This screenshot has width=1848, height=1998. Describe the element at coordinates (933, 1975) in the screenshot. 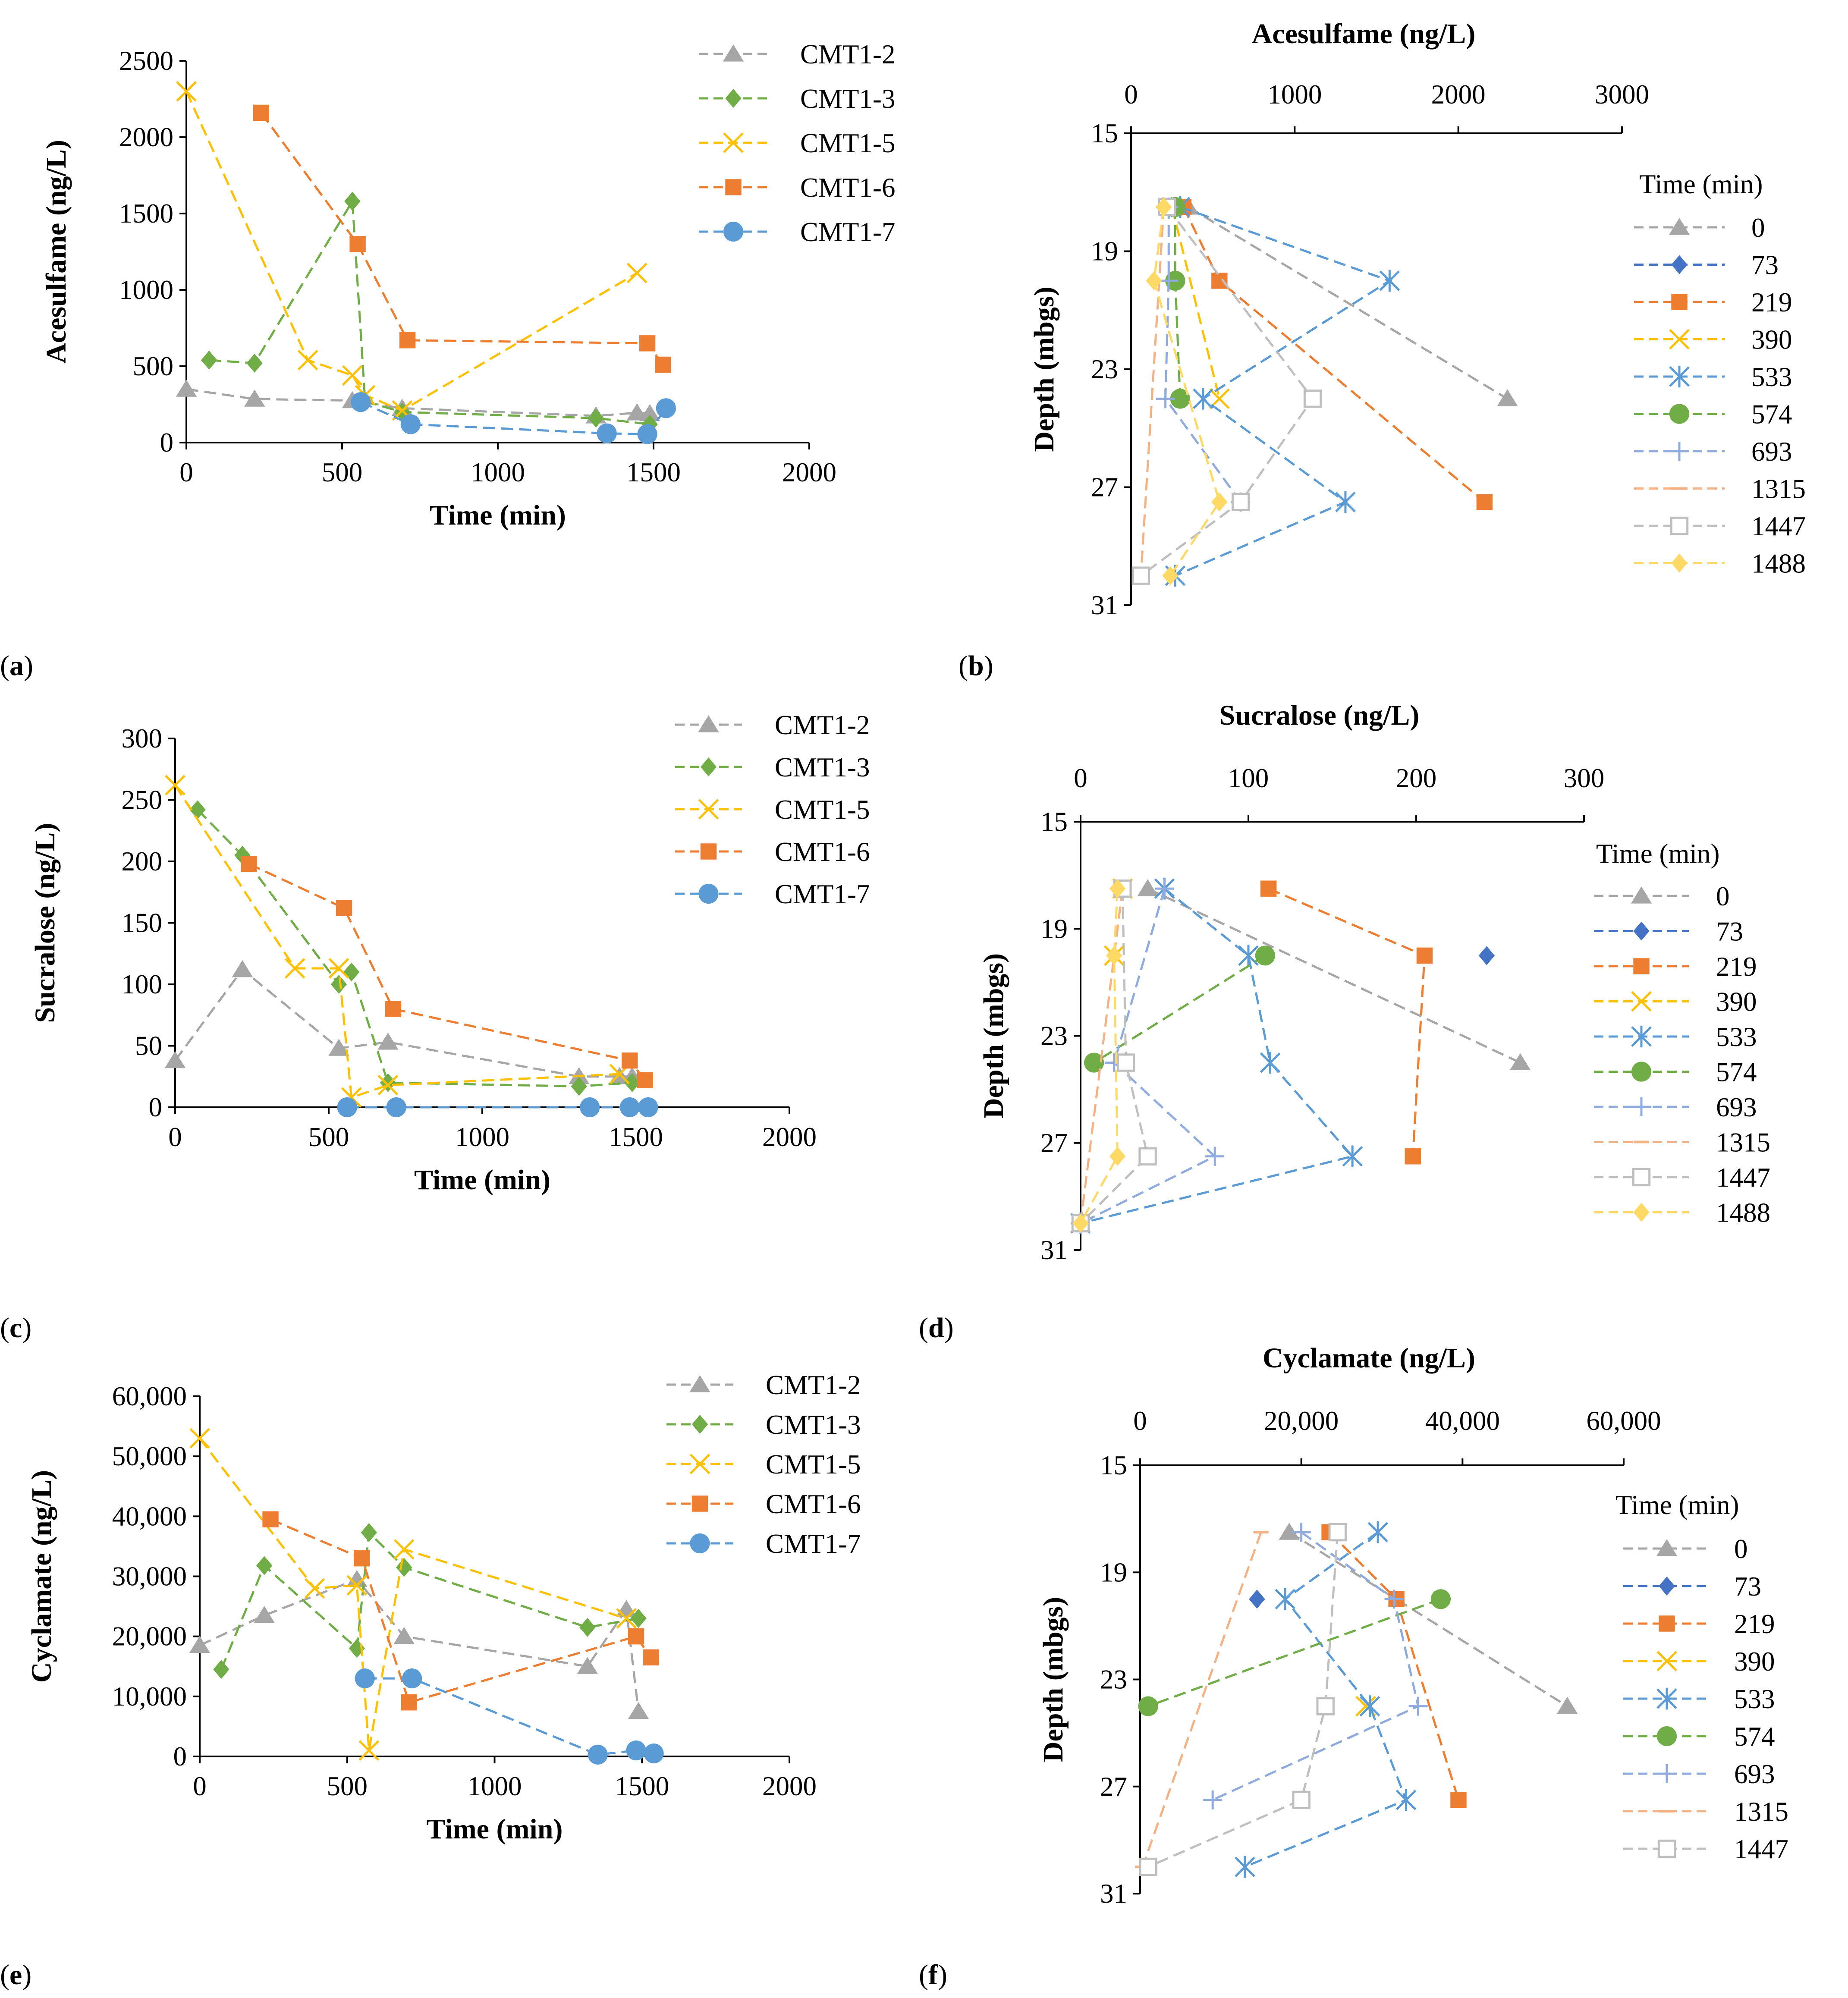

I see `panel-label: (f)` at that location.